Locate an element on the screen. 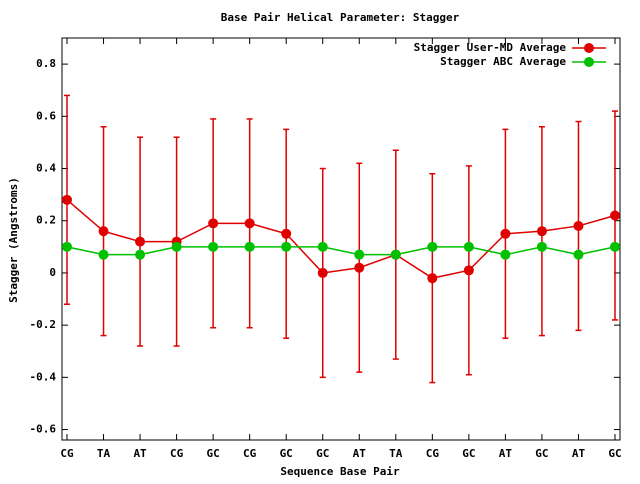  y-tick-label: 0.4 is located at coordinates (46, 168).